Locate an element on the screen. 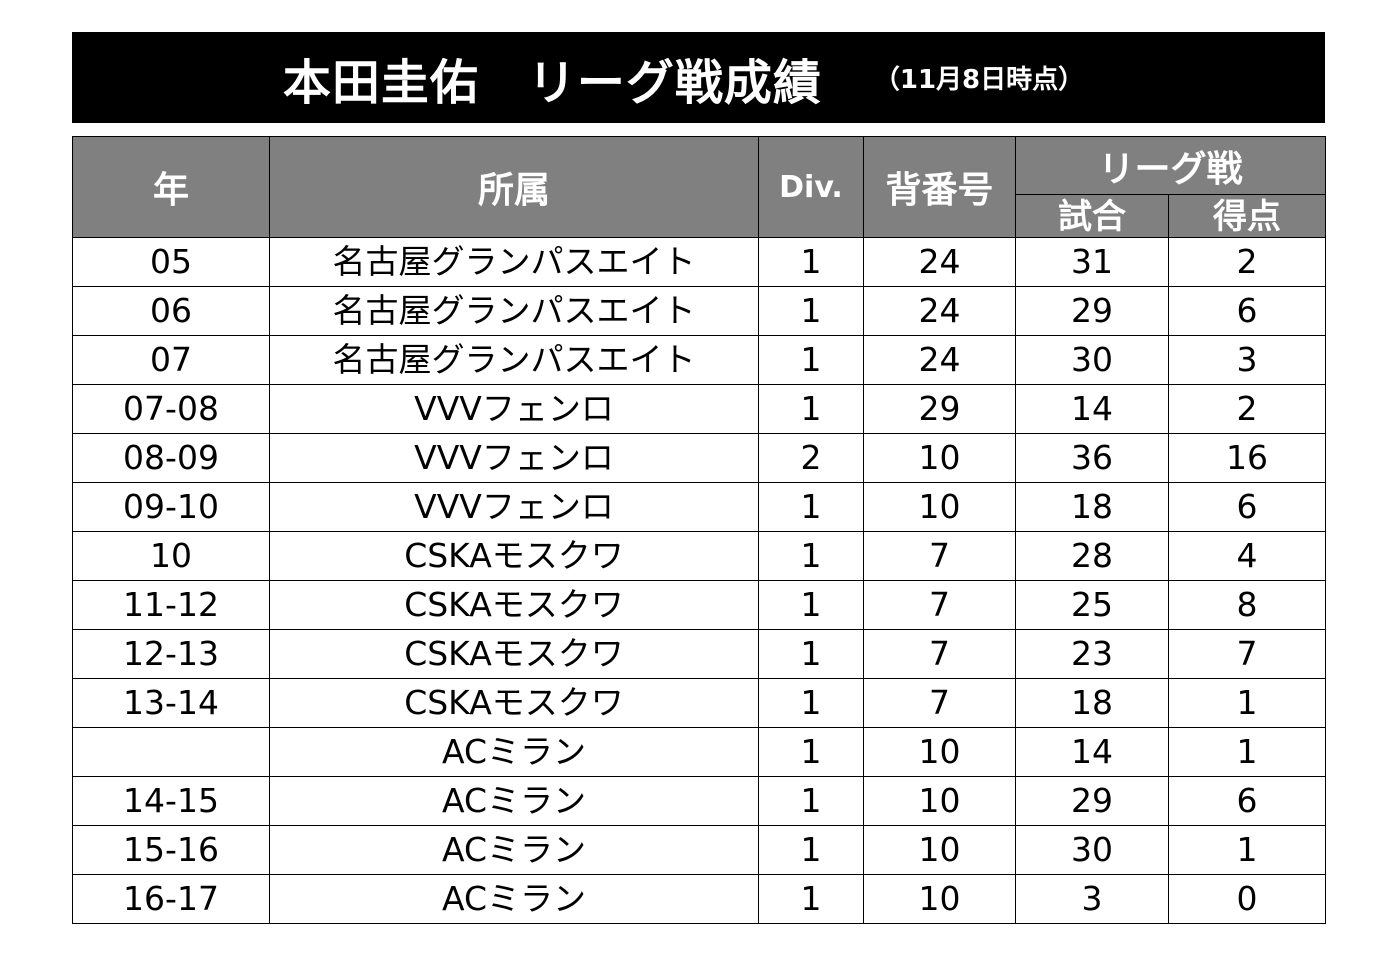 The width and height of the screenshot is (1397, 974). cell-goals: 7 is located at coordinates (1247, 654).